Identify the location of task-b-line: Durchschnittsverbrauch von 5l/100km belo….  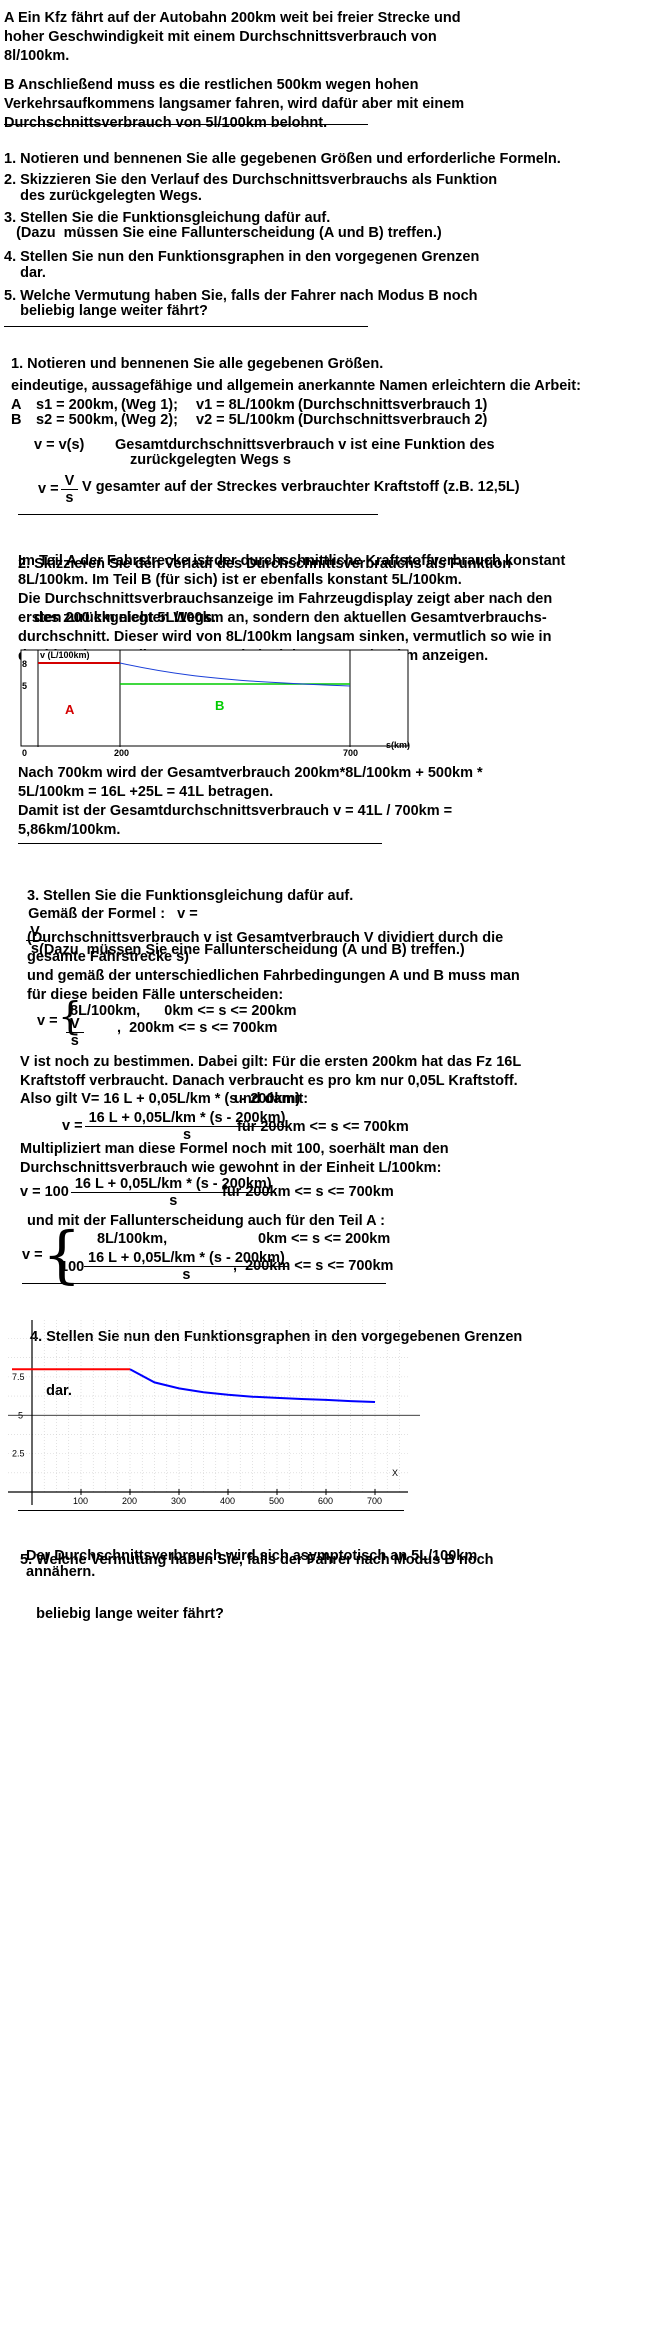
(166, 123).